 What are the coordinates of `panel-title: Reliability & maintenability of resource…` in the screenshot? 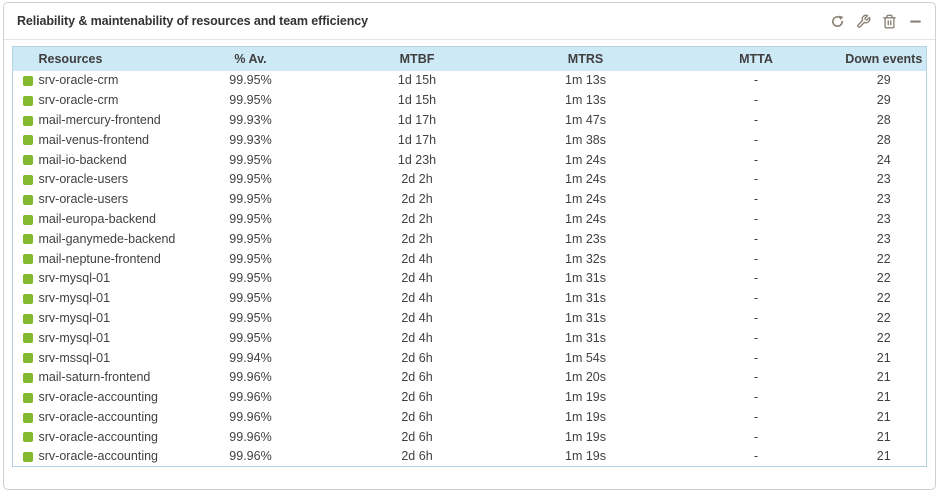 It's located at (192, 21).